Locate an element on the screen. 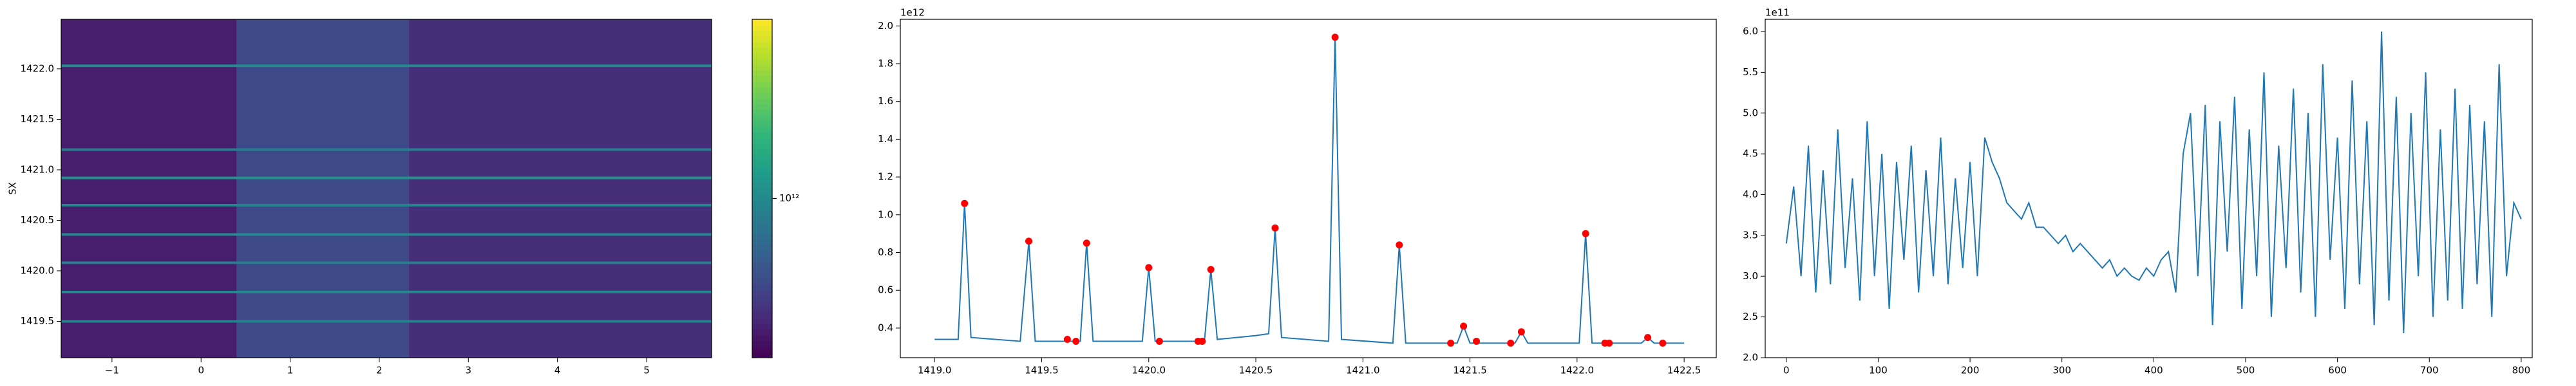  y-tick-label: 1.6 is located at coordinates (885, 101).